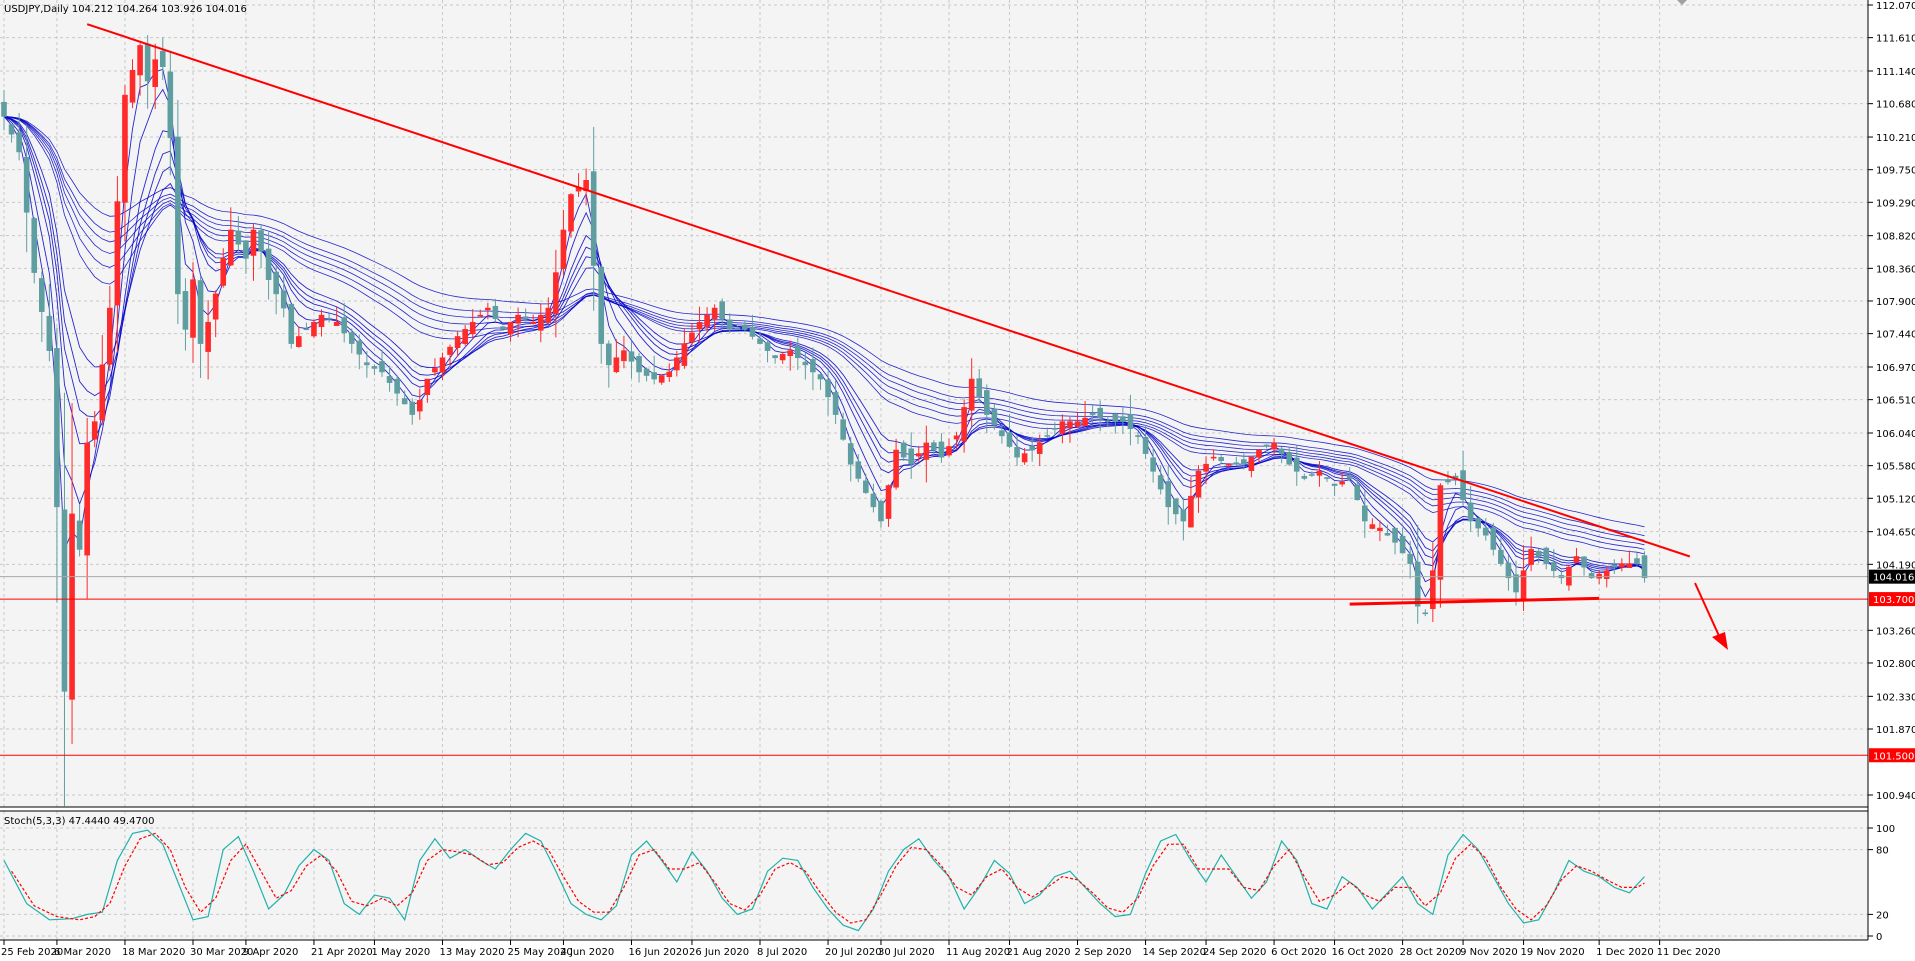  Describe the element at coordinates (400, 952) in the screenshot. I see `time-tick-label: 1 May 2020` at that location.